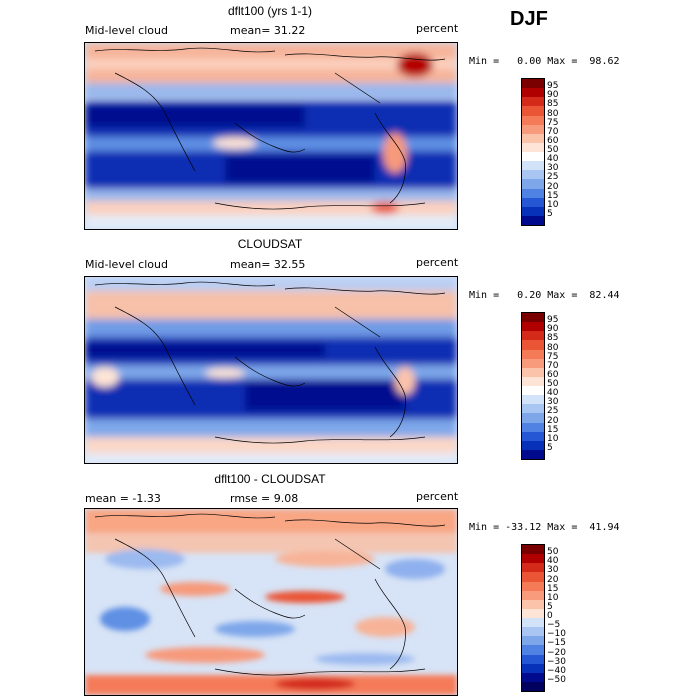 The image size is (700, 700). What do you see at coordinates (544, 61) in the screenshot?
I see `panel-1-minmax: Min = 0.00 Max = 98.62` at bounding box center [544, 61].